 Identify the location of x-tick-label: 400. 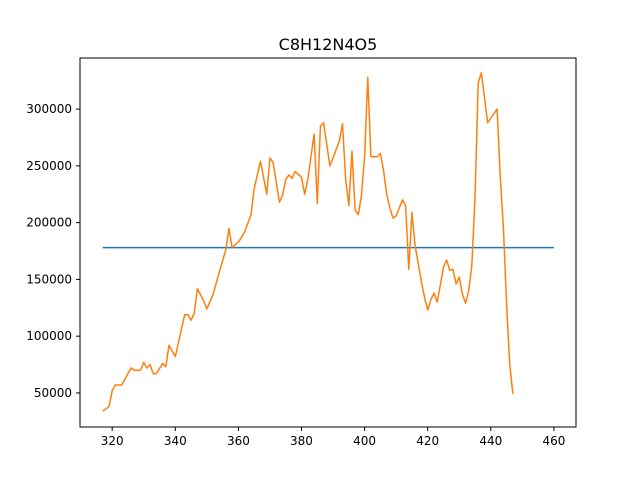
(364, 441).